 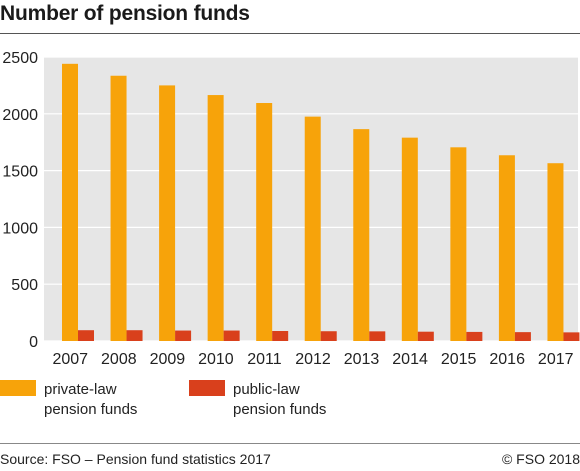 I want to click on x-tick-label: 2015, so click(x=459, y=359).